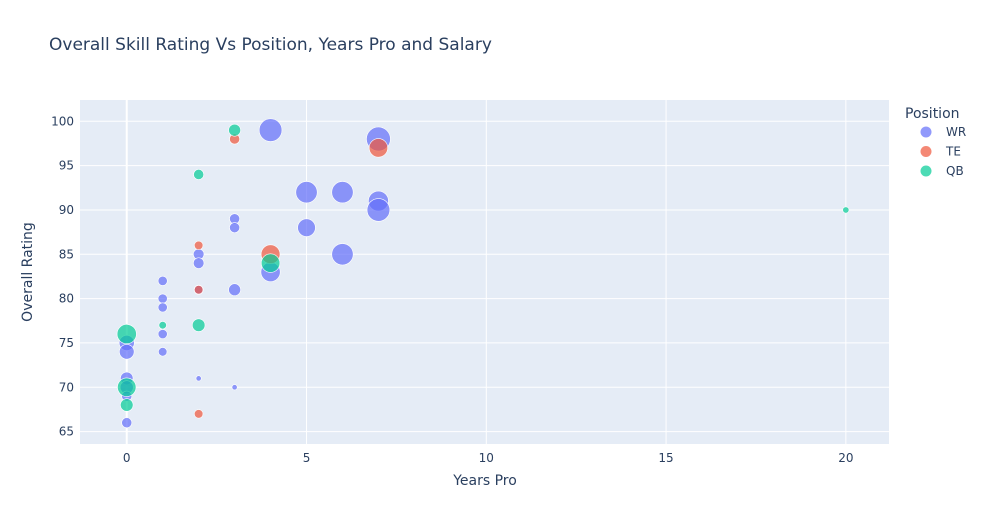 The height and width of the screenshot is (525, 983). I want to click on y-tick-label: 65, so click(66, 432).